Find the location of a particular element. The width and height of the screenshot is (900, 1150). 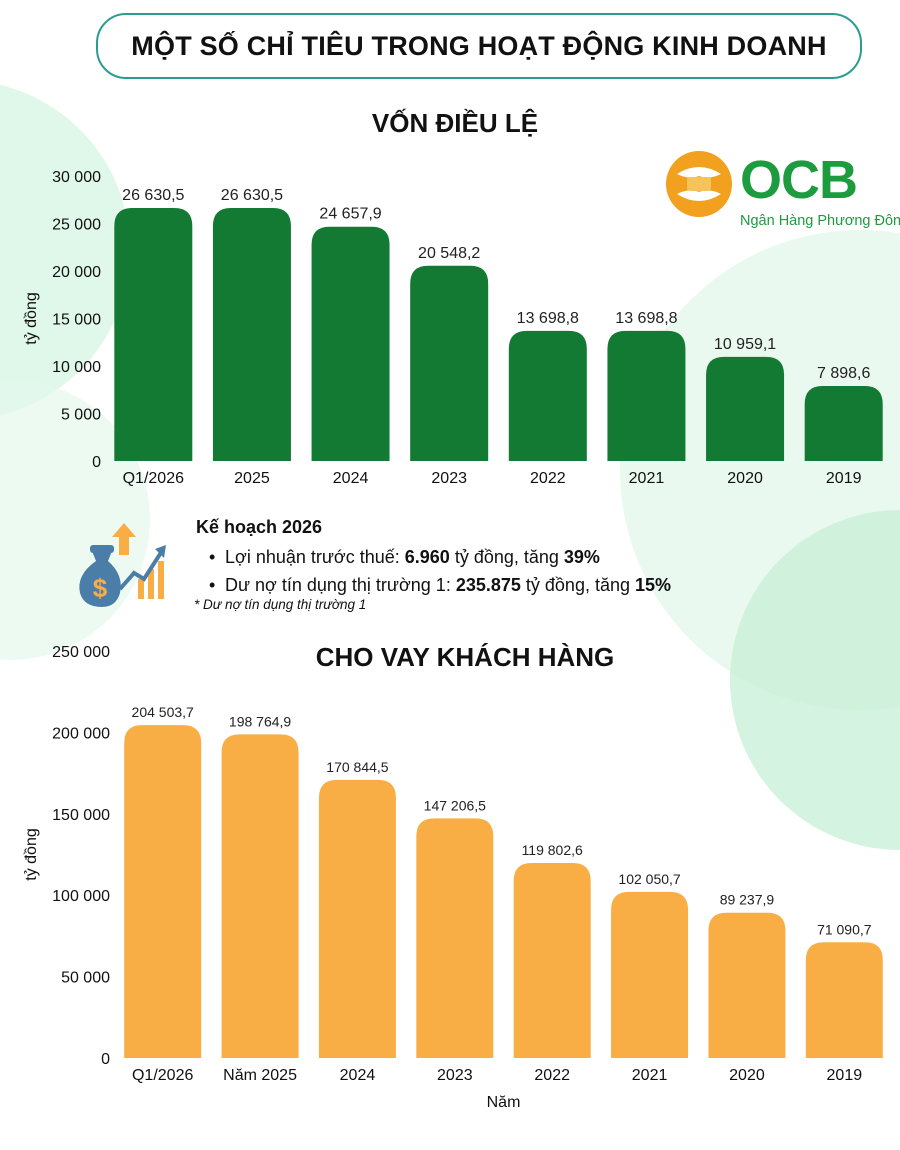

x-tick-label: 2025 is located at coordinates (252, 478).